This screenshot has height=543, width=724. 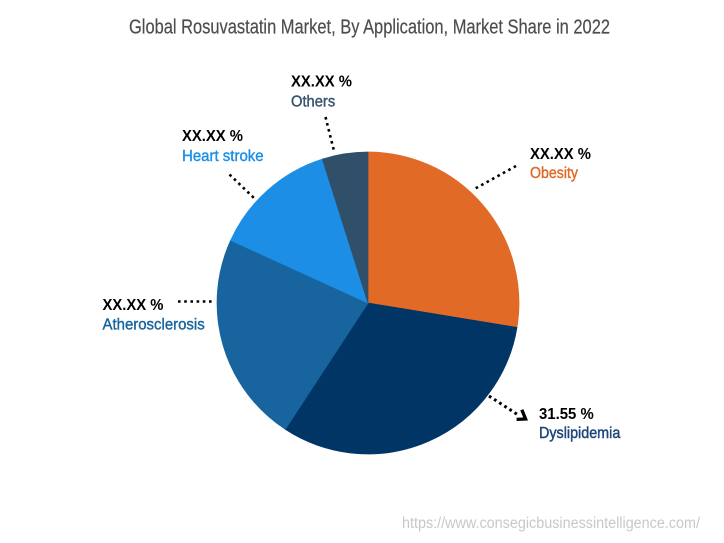 What do you see at coordinates (554, 173) in the screenshot?
I see `svg-text: Obesity` at bounding box center [554, 173].